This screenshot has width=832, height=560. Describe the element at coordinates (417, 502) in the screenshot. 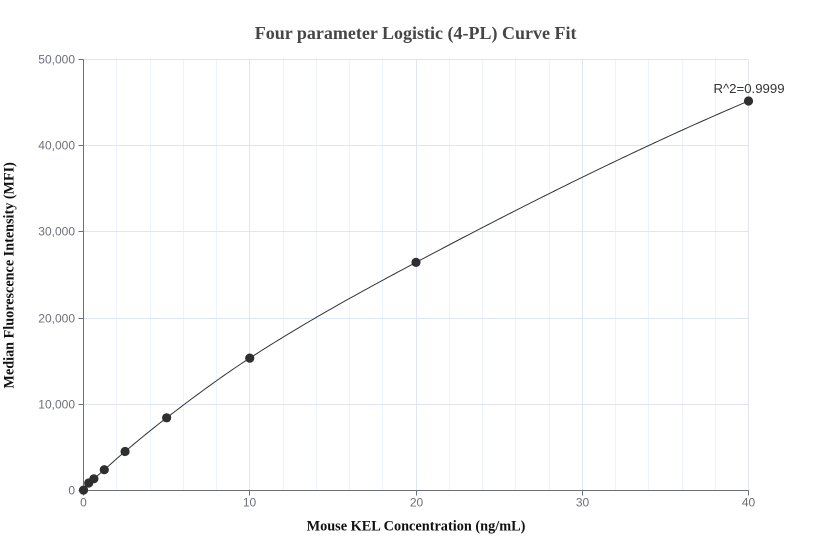

I see `svg-text: 20` at that location.